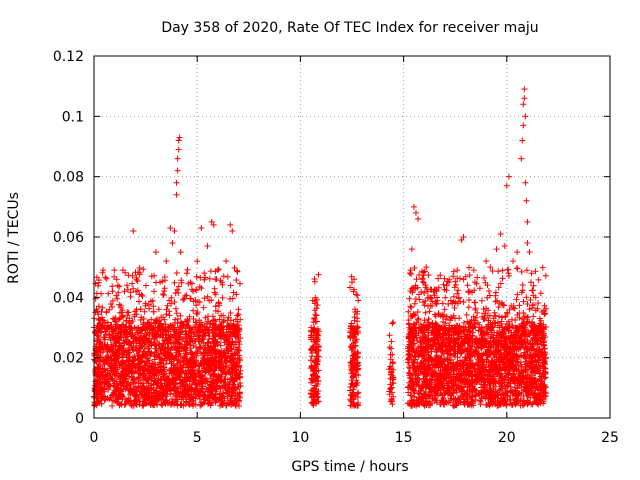  Describe the element at coordinates (68, 178) in the screenshot. I see `y-tick-label: 0.08` at that location.